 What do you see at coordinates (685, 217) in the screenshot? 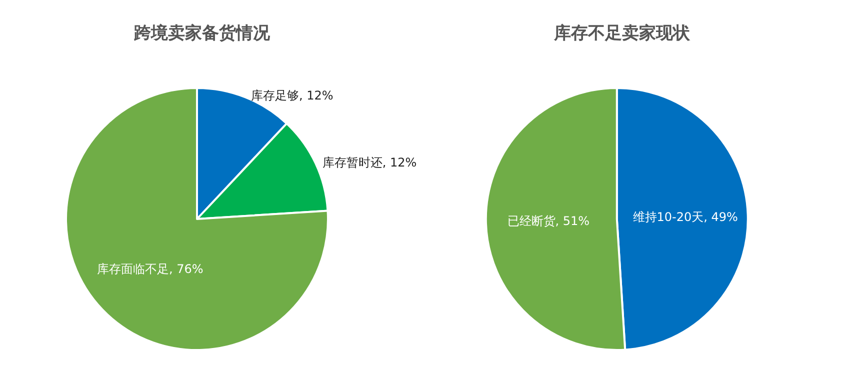
I see `slice-label: 维持10-20天, 49%` at bounding box center [685, 217].